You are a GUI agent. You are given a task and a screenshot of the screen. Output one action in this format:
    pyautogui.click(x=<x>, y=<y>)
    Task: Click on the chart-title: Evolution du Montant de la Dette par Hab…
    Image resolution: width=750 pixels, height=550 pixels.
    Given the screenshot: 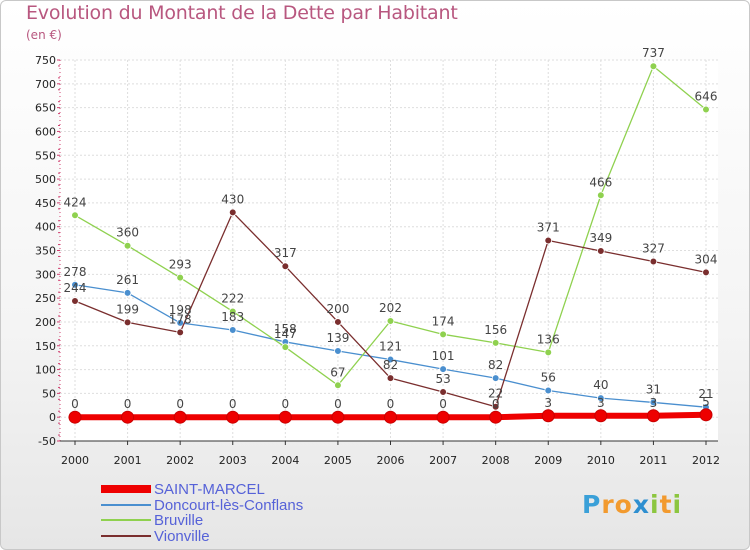 What is the action you would take?
    pyautogui.click(x=242, y=13)
    